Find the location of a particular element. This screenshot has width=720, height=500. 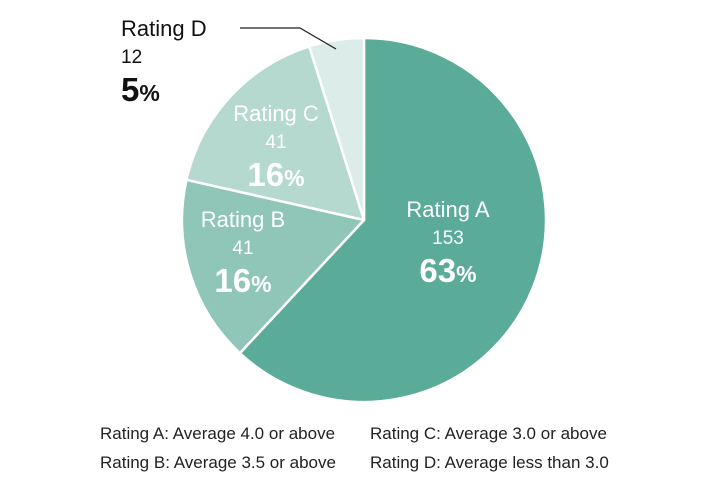

slice-label-rating-a: Rating A is located at coordinates (447, 209).